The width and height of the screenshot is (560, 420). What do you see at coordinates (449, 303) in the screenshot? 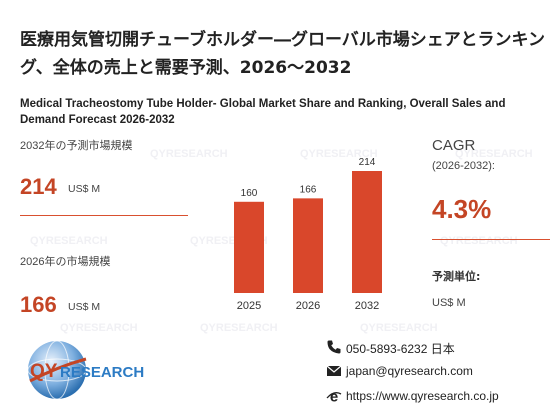
I see `forecast-unit-value: US$ M` at bounding box center [449, 303].